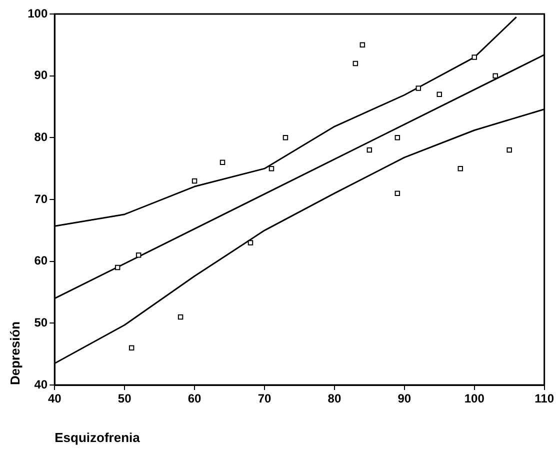 The height and width of the screenshot is (454, 556). I want to click on x-tick-label: 70, so click(265, 399).